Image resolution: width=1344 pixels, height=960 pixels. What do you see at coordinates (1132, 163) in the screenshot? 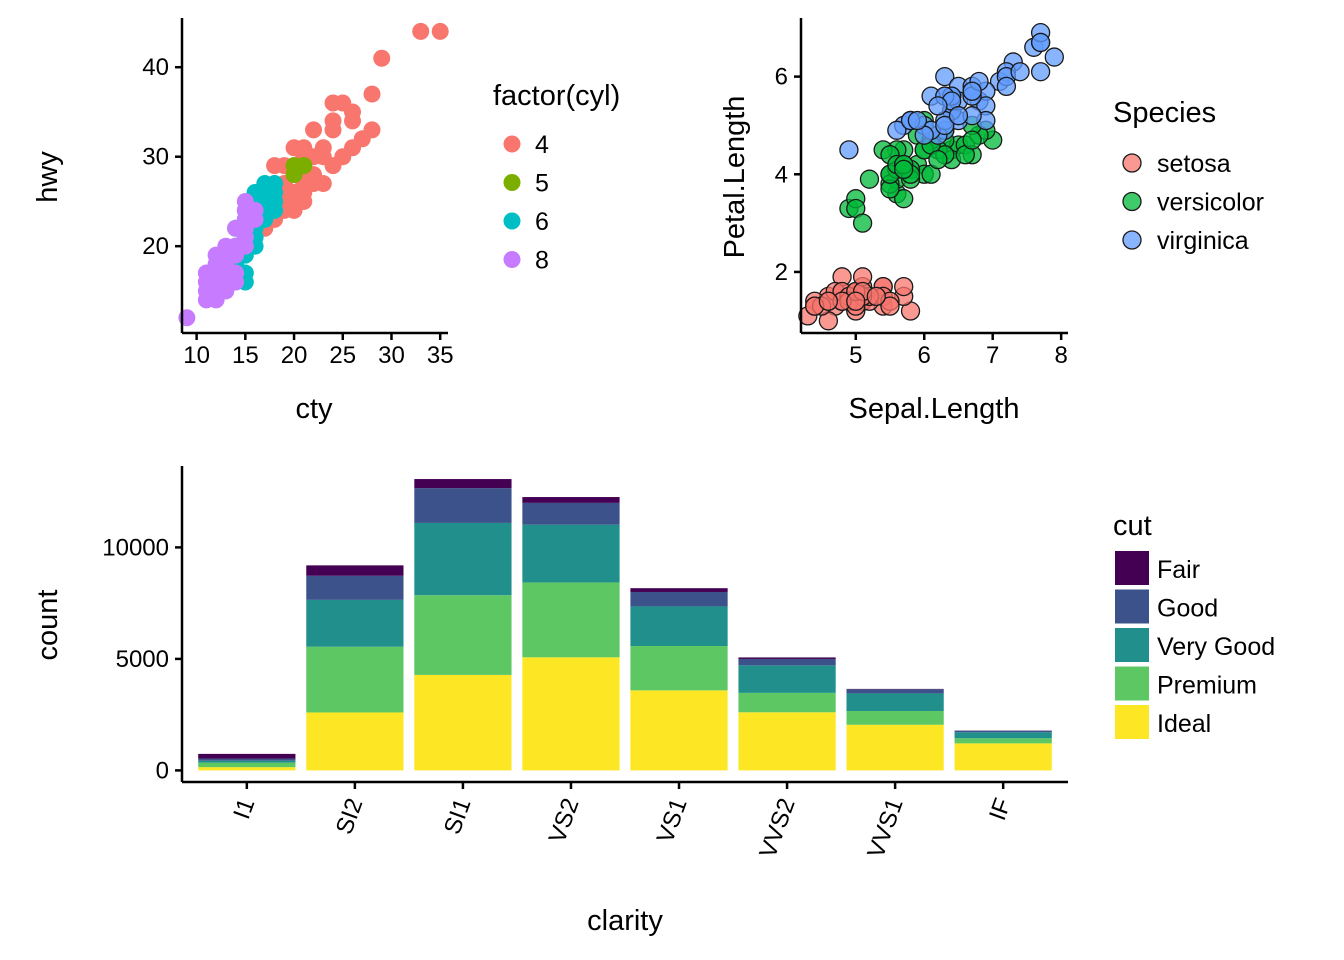
I see `iris-legend-key-setosa` at bounding box center [1132, 163].